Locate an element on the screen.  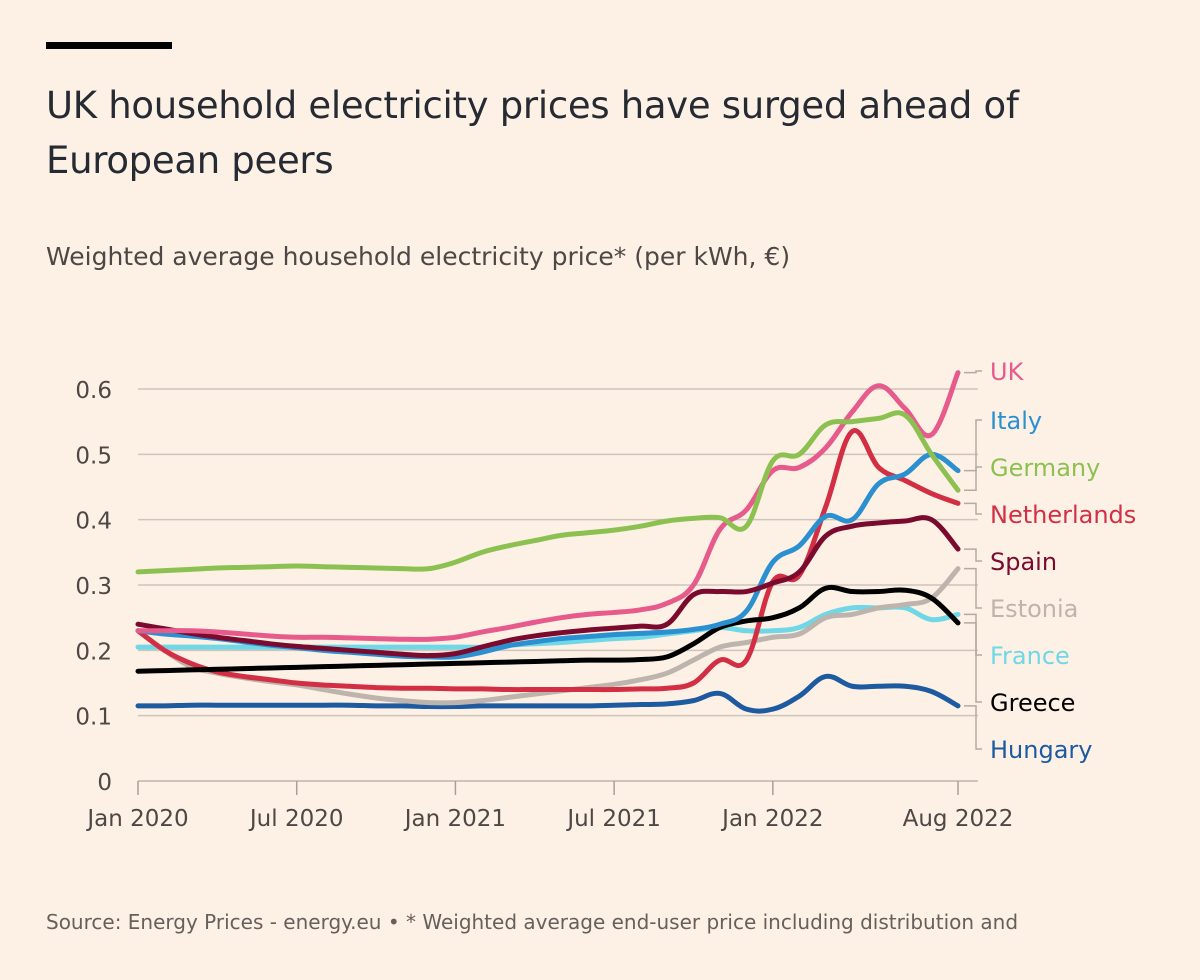
x-tick-label: Jan 2021 is located at coordinates (454, 819).